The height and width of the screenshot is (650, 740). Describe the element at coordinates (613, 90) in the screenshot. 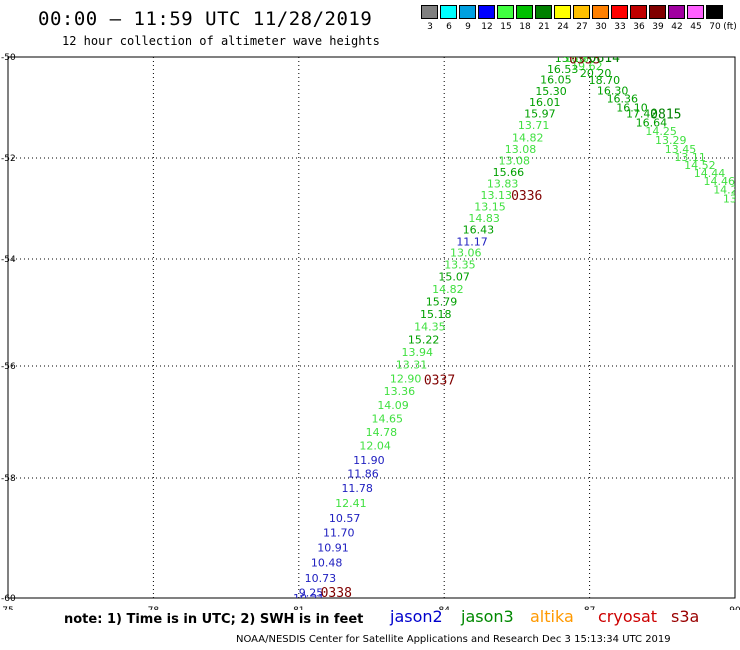

I see `wave-height-label: 16.30` at that location.